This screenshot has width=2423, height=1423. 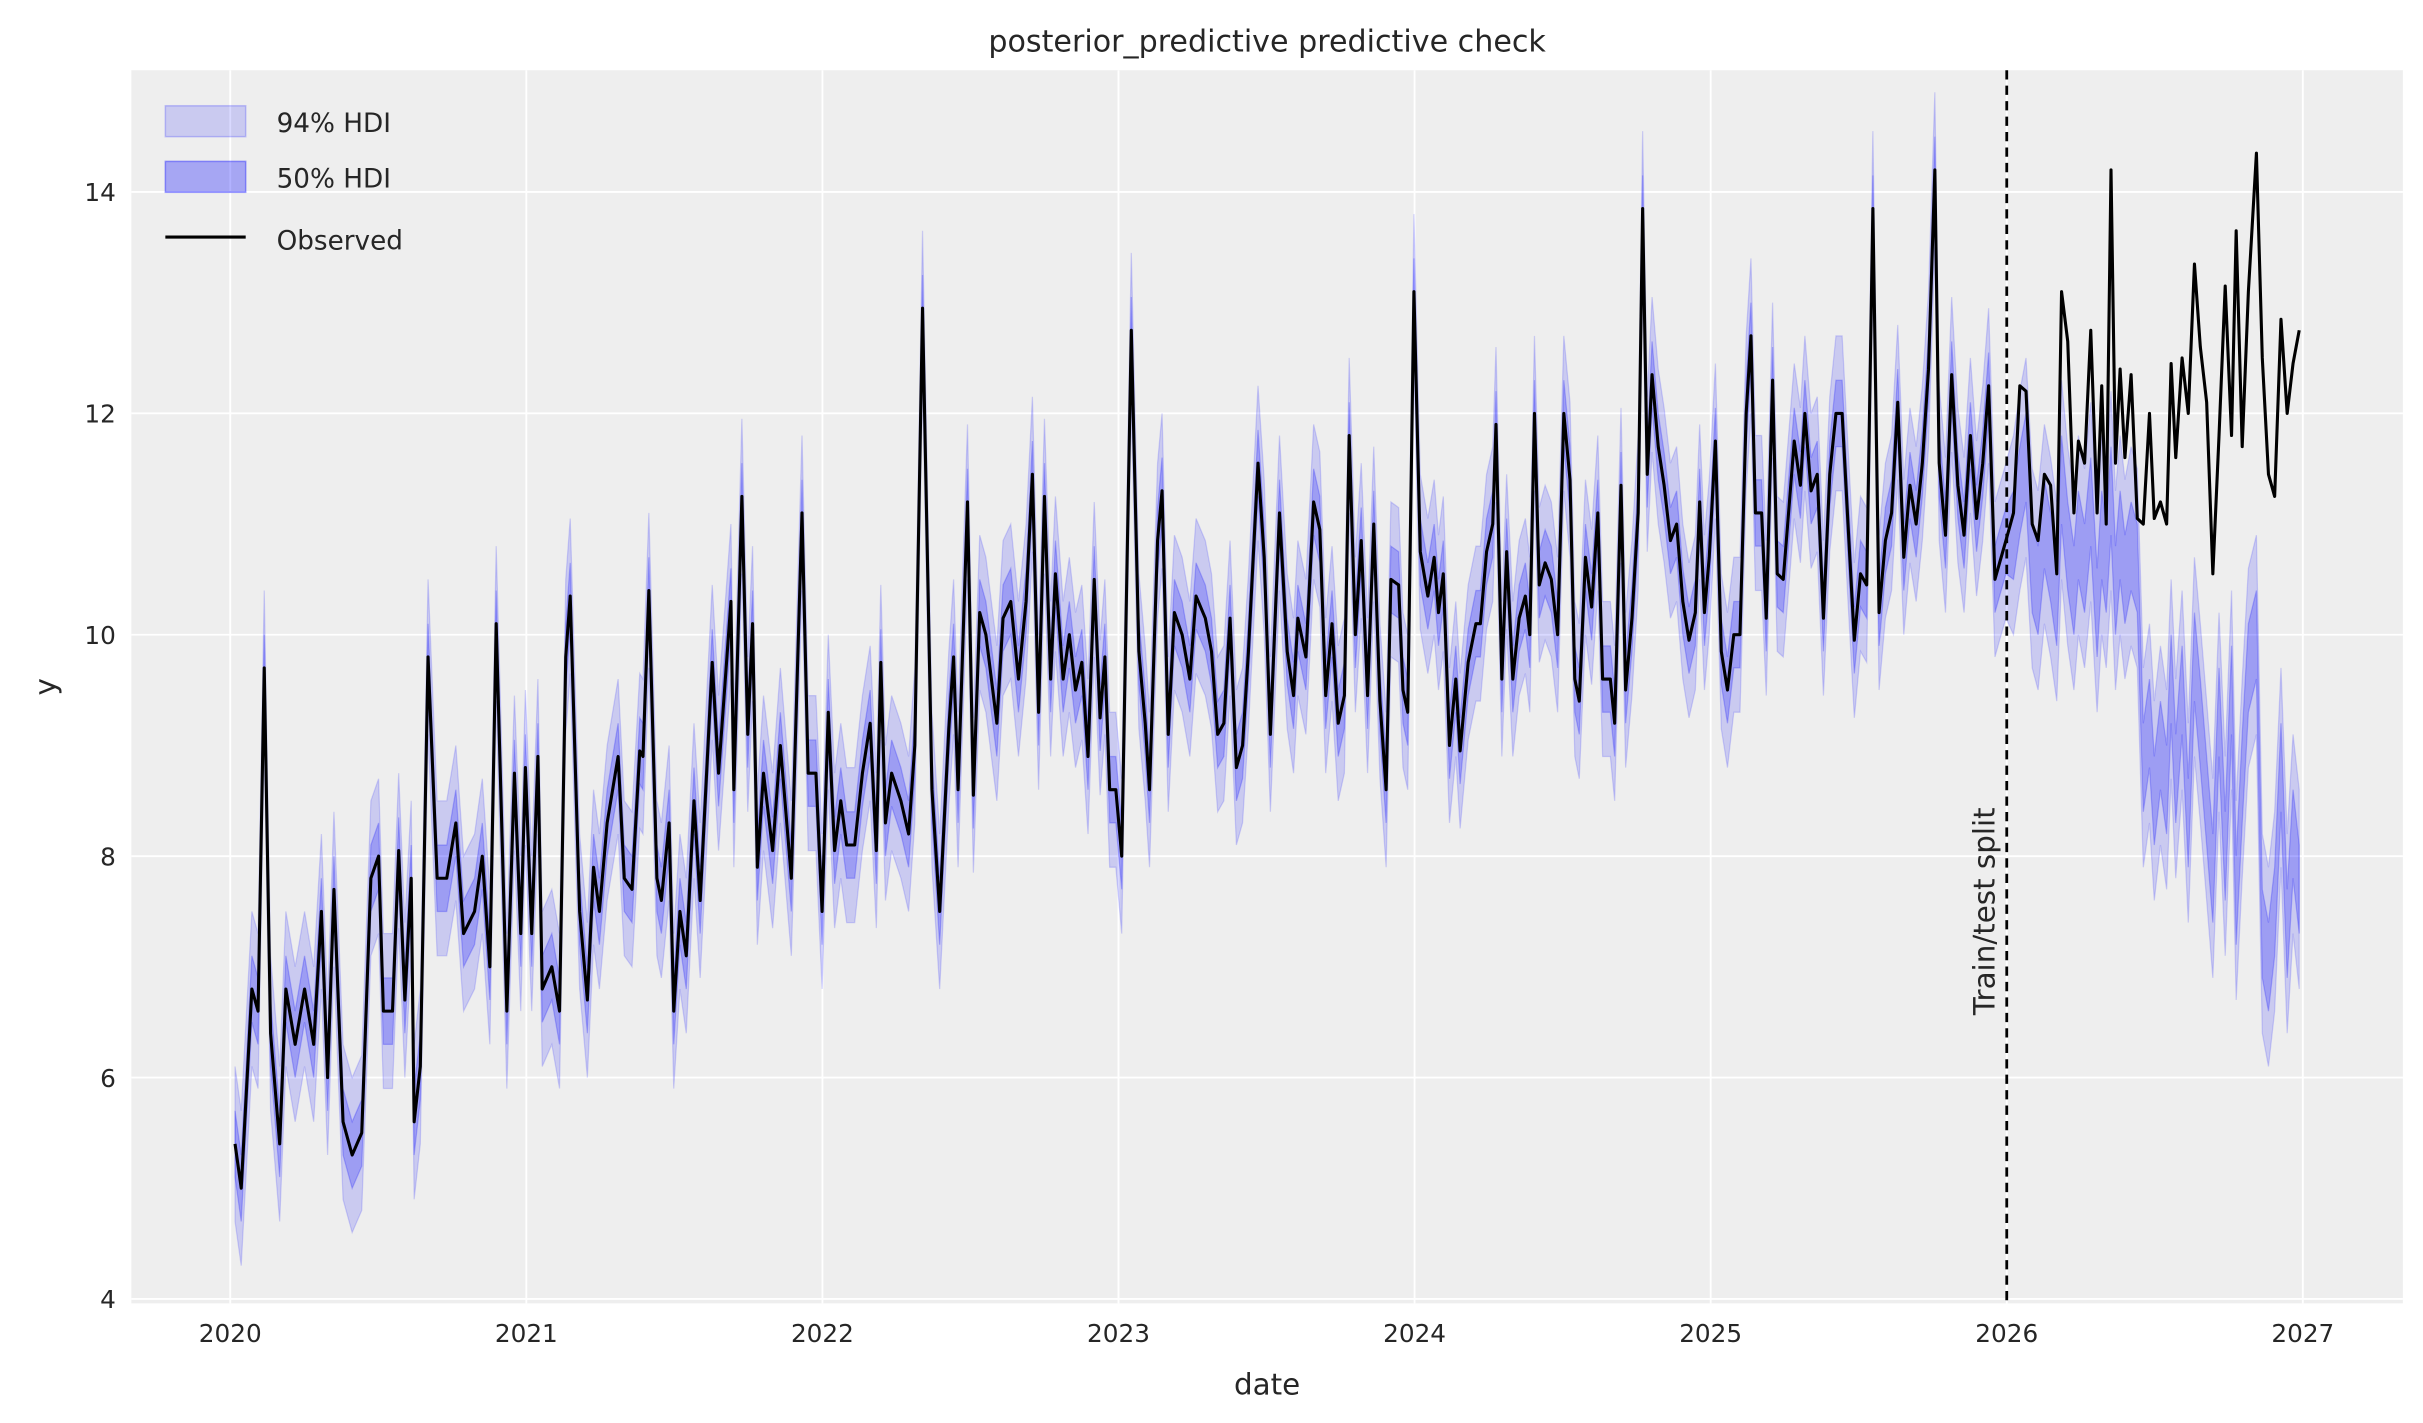 What do you see at coordinates (108, 856) in the screenshot?
I see `y-tick-label: 8` at bounding box center [108, 856].